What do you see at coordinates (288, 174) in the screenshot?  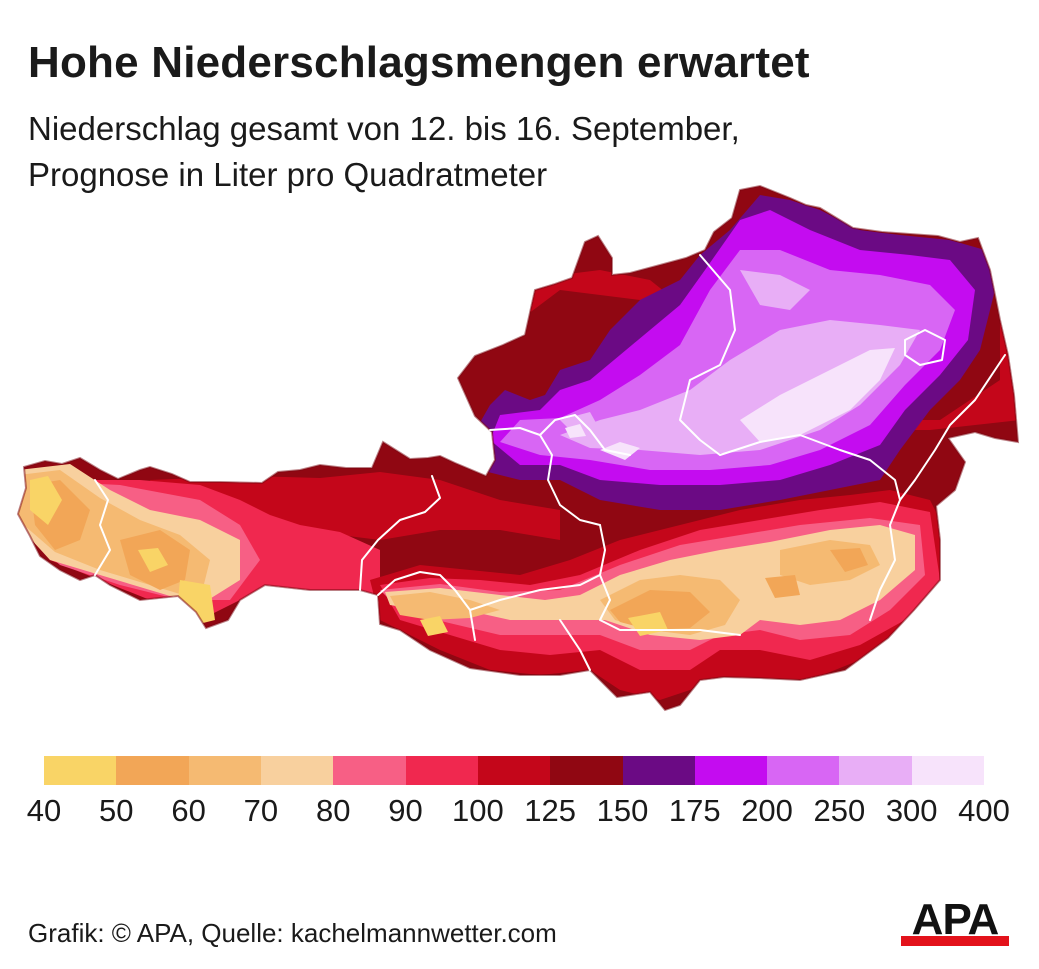 I see `subtitle-line-2: Prognose in Liter pro Quadratmeter` at bounding box center [288, 174].